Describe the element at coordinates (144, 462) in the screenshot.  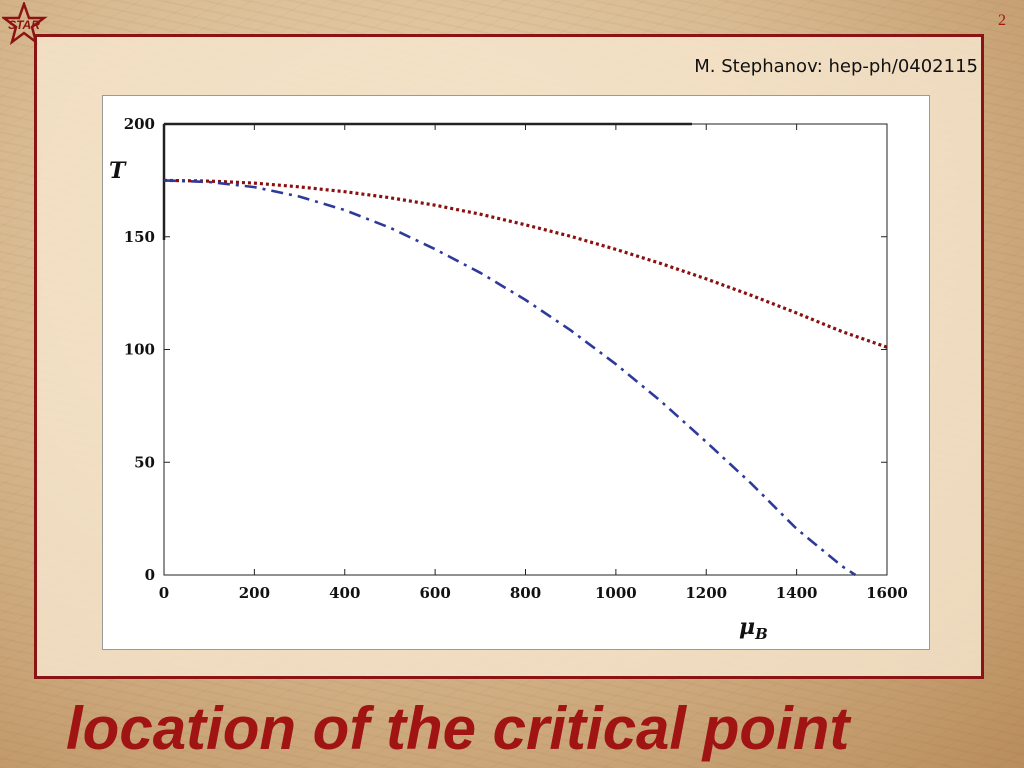
I see `y-tick-label: 50` at that location.